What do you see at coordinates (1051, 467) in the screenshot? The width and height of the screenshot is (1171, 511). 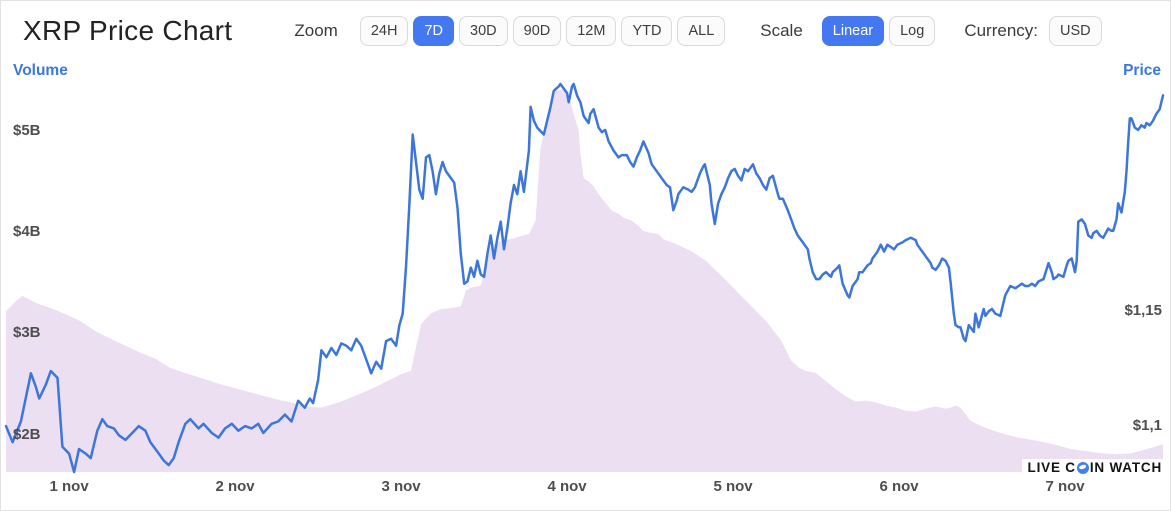 I see `watermark-text-left: LIVE C` at bounding box center [1051, 467].